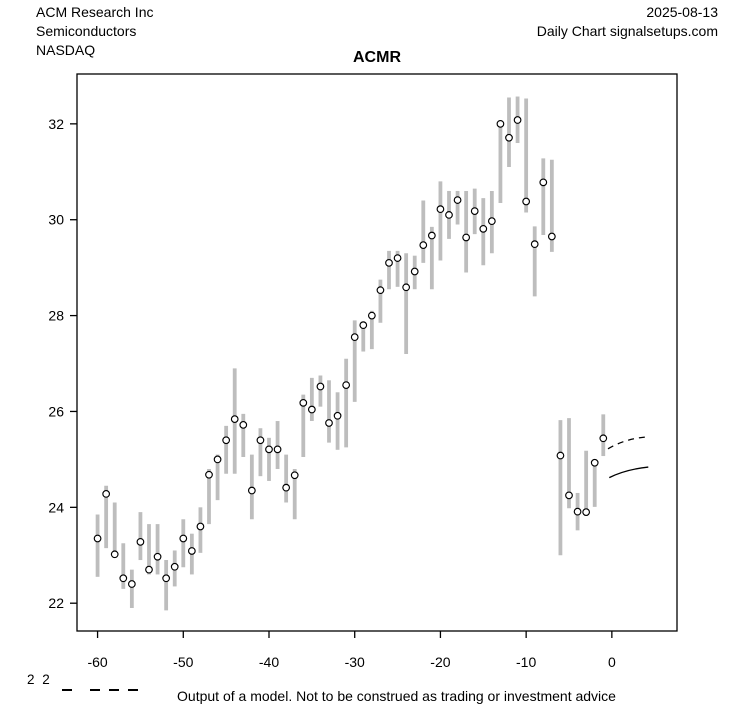  What do you see at coordinates (56, 507) in the screenshot?
I see `y-tick-label: 24` at bounding box center [56, 507].